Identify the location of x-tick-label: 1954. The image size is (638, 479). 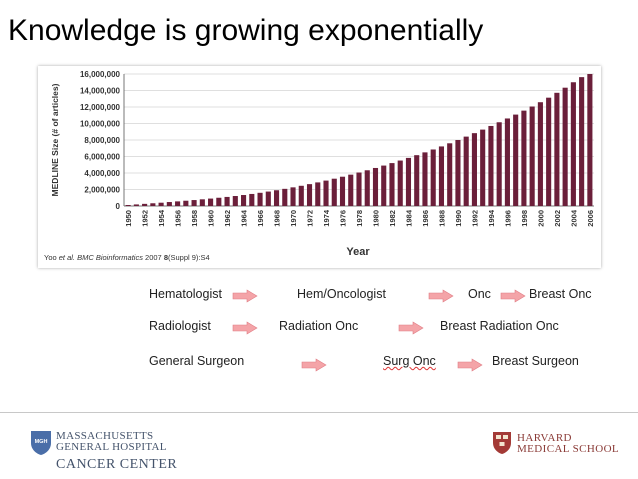
(161, 218).